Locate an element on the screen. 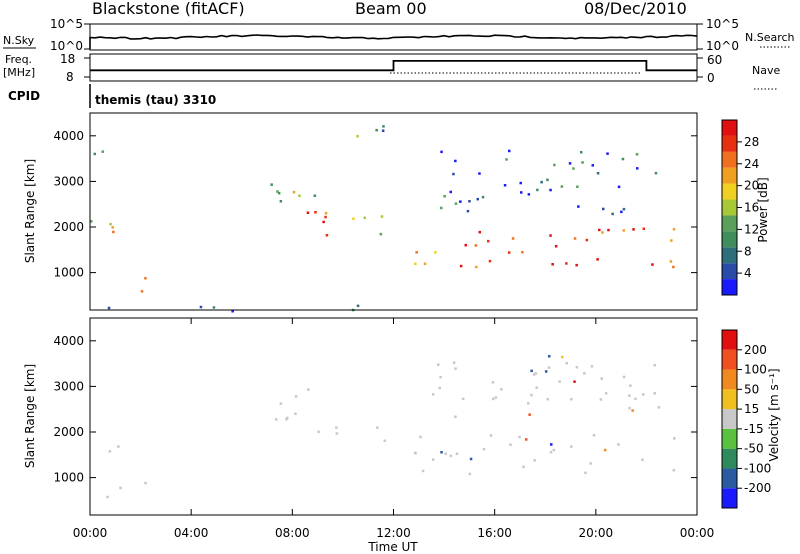 This screenshot has width=800, height=554. colorbar-tick-label: 12 is located at coordinates (751, 229).